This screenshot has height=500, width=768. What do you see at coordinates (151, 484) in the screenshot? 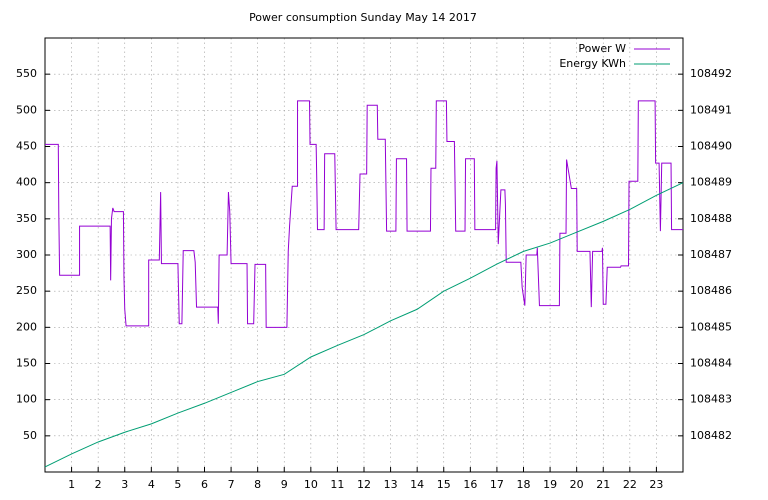
I see `x-tick-label: 4` at bounding box center [151, 484].